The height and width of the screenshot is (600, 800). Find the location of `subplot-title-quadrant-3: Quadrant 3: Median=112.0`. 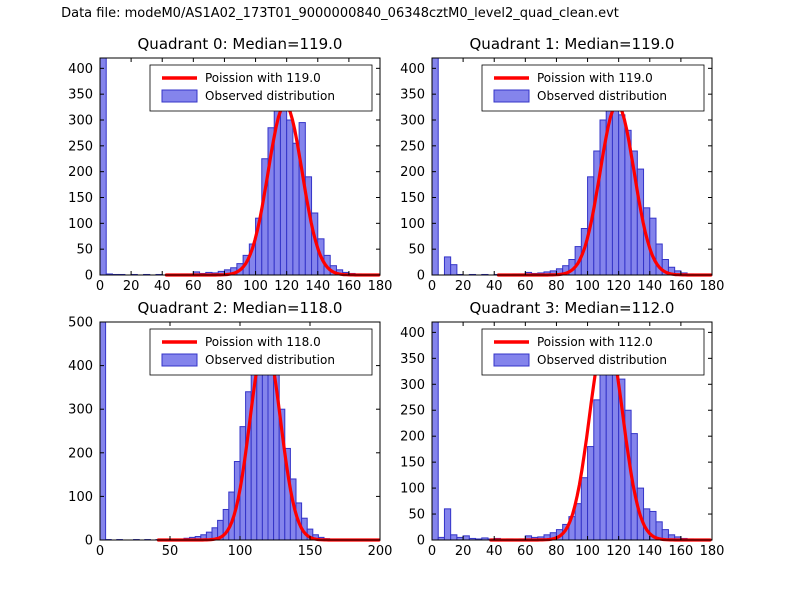

subplot-title-quadrant-3: Quadrant 3: Median=112.0 is located at coordinates (572, 308).